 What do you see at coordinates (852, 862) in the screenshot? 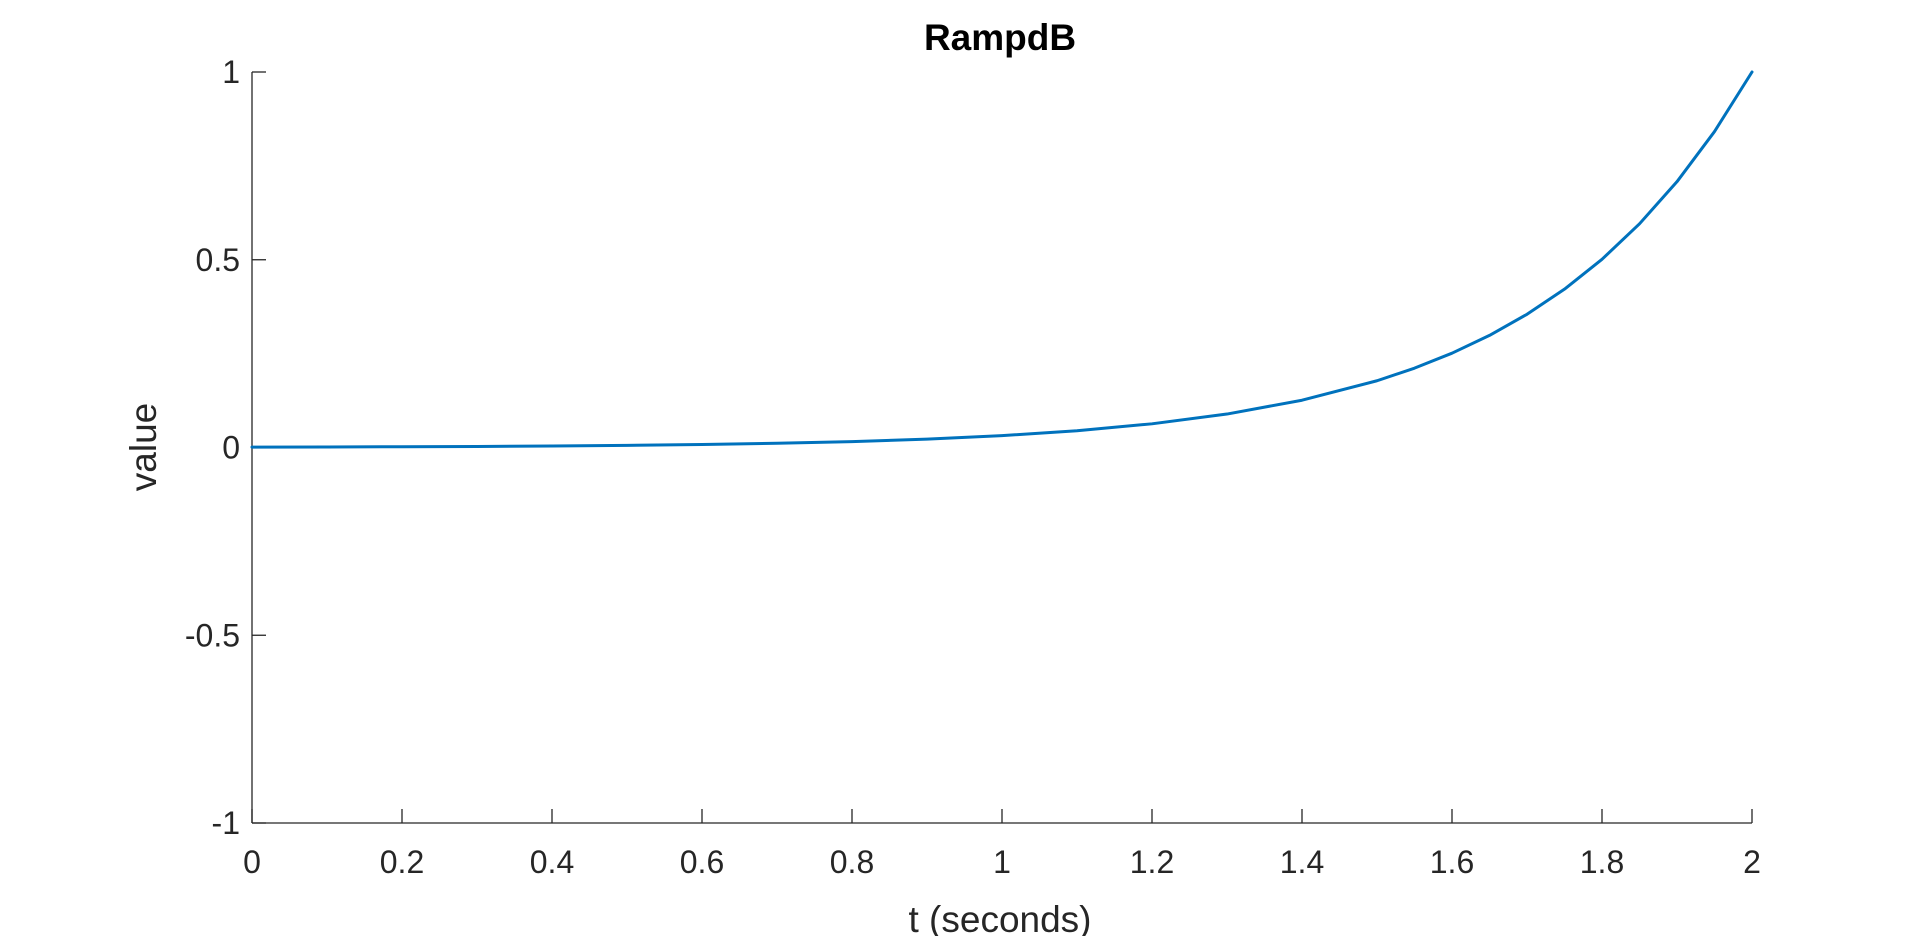
I see `x-tick-label: 0.8` at bounding box center [852, 862].